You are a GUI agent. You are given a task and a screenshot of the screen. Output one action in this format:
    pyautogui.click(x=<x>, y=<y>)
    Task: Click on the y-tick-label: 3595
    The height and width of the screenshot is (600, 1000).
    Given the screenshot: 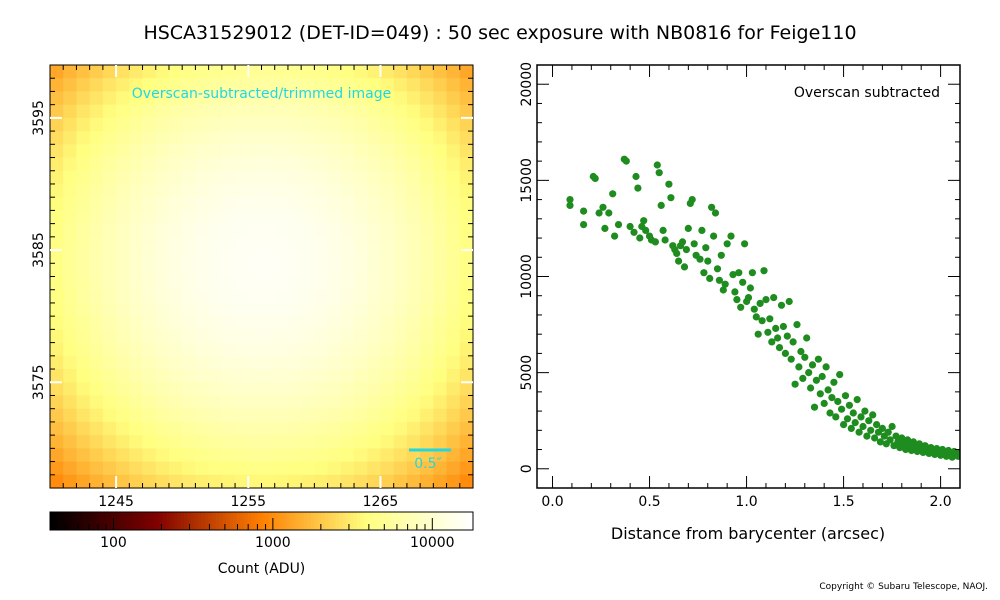 What is the action you would take?
    pyautogui.click(x=39, y=118)
    